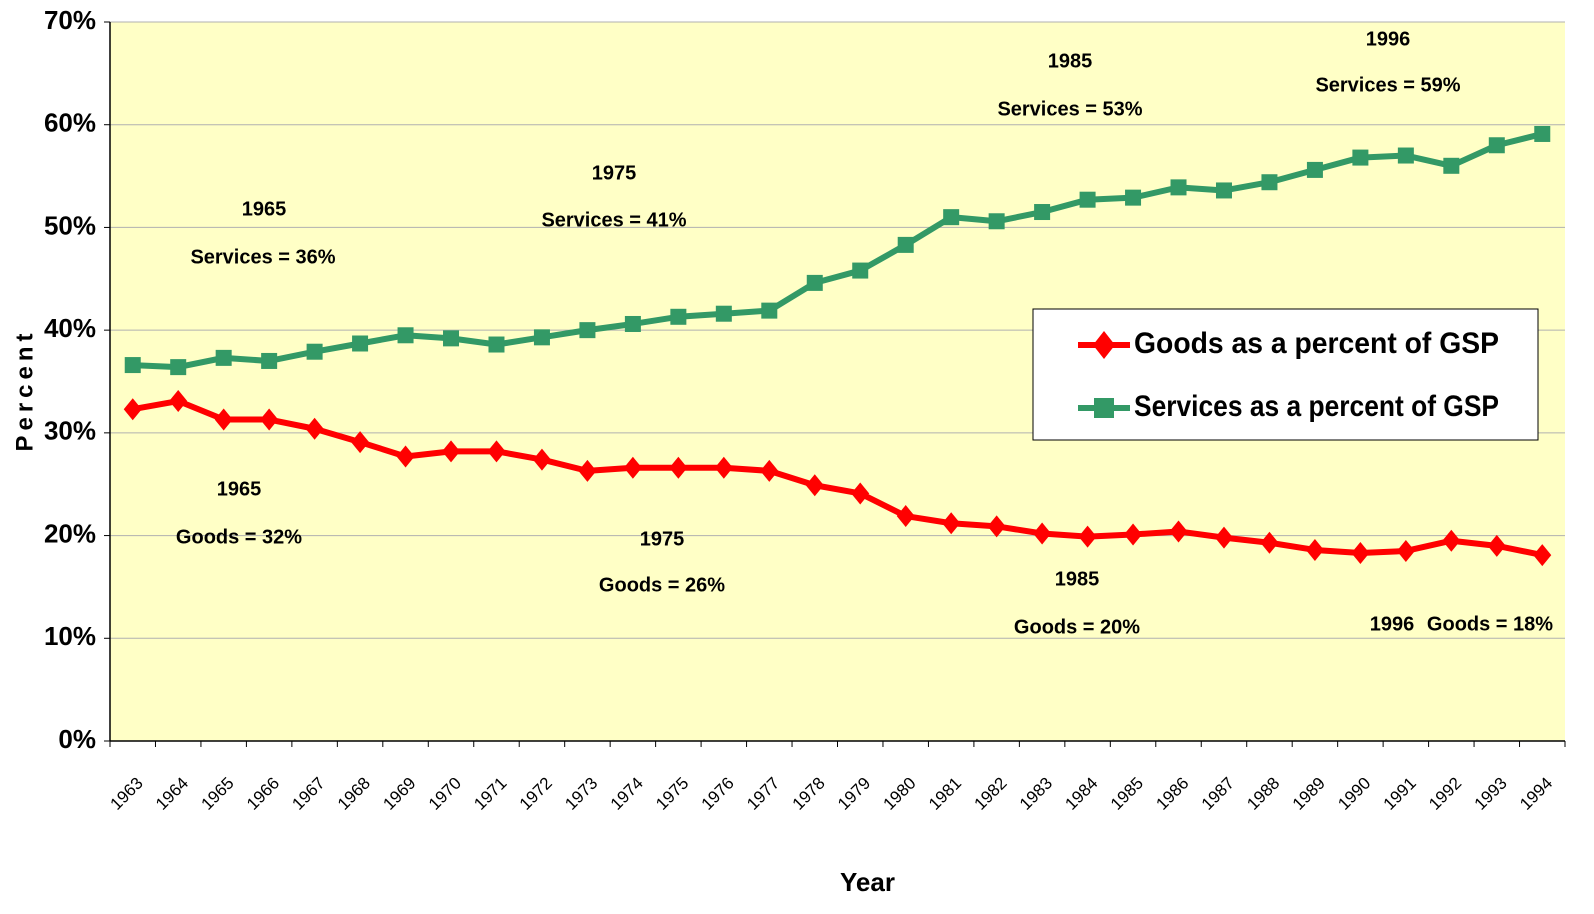 This screenshot has width=1594, height=914. What do you see at coordinates (70, 20) in the screenshot?
I see `y-tick-label: 70%` at bounding box center [70, 20].